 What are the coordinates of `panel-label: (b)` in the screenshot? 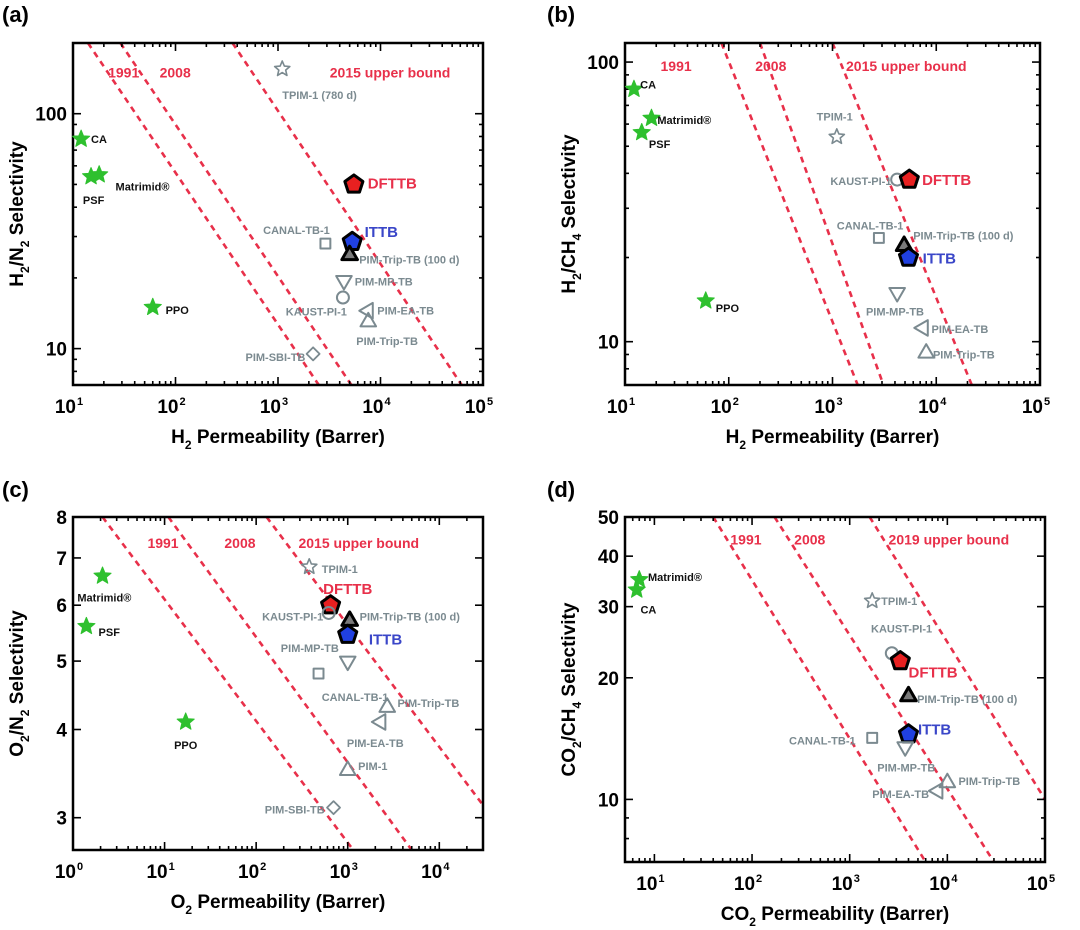 It's located at (561, 14).